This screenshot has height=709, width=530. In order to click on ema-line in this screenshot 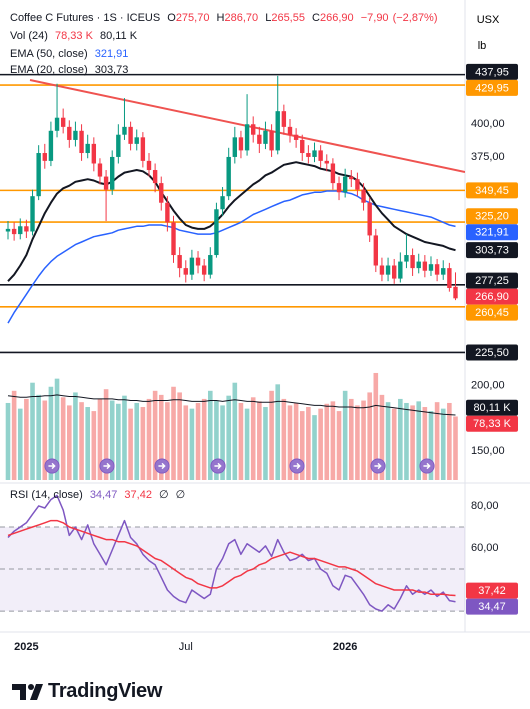, I will do `click(231, 221)`.